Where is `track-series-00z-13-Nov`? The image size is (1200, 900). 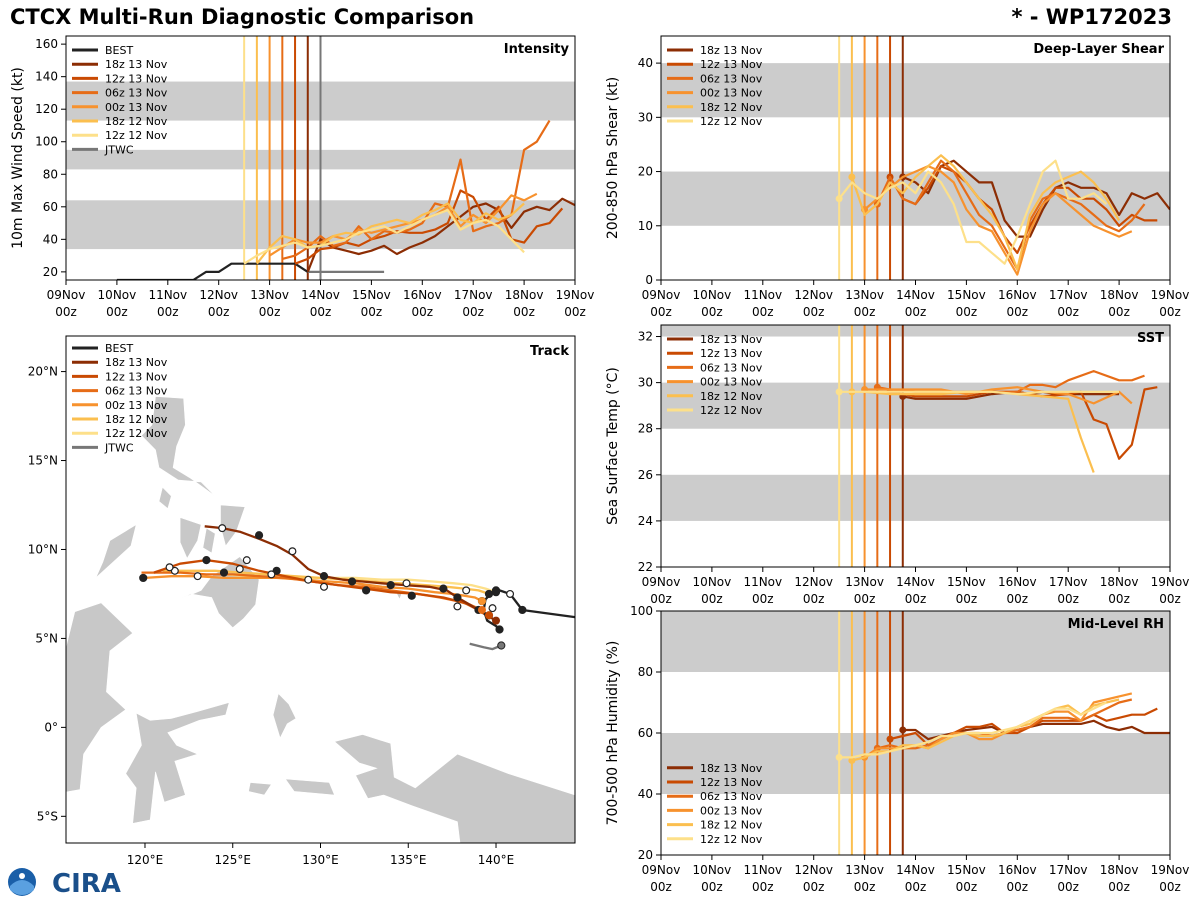
track-series-00z-13-Nov is located at coordinates (313, 589).